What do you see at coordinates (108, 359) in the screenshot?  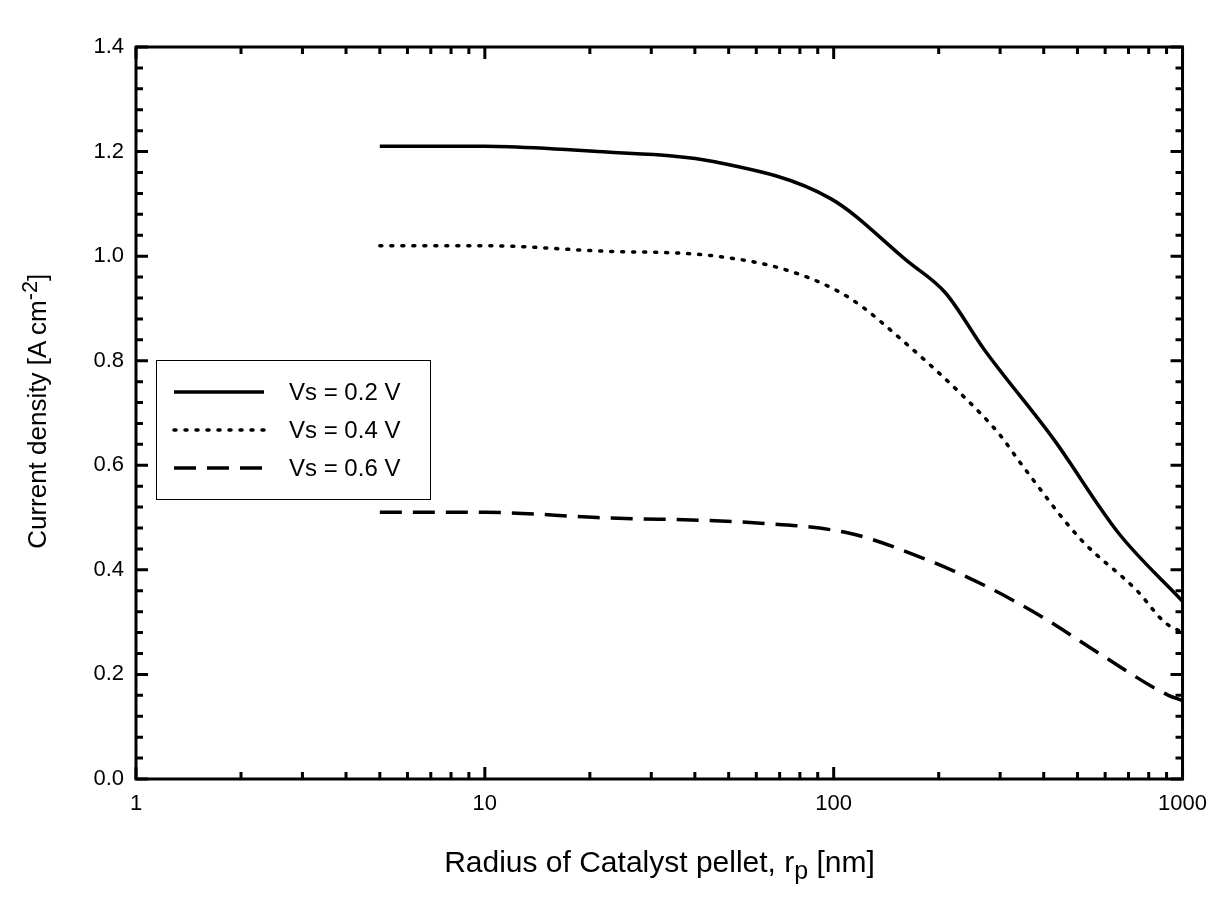 I see `y-tick-label: 0.8` at bounding box center [108, 359].